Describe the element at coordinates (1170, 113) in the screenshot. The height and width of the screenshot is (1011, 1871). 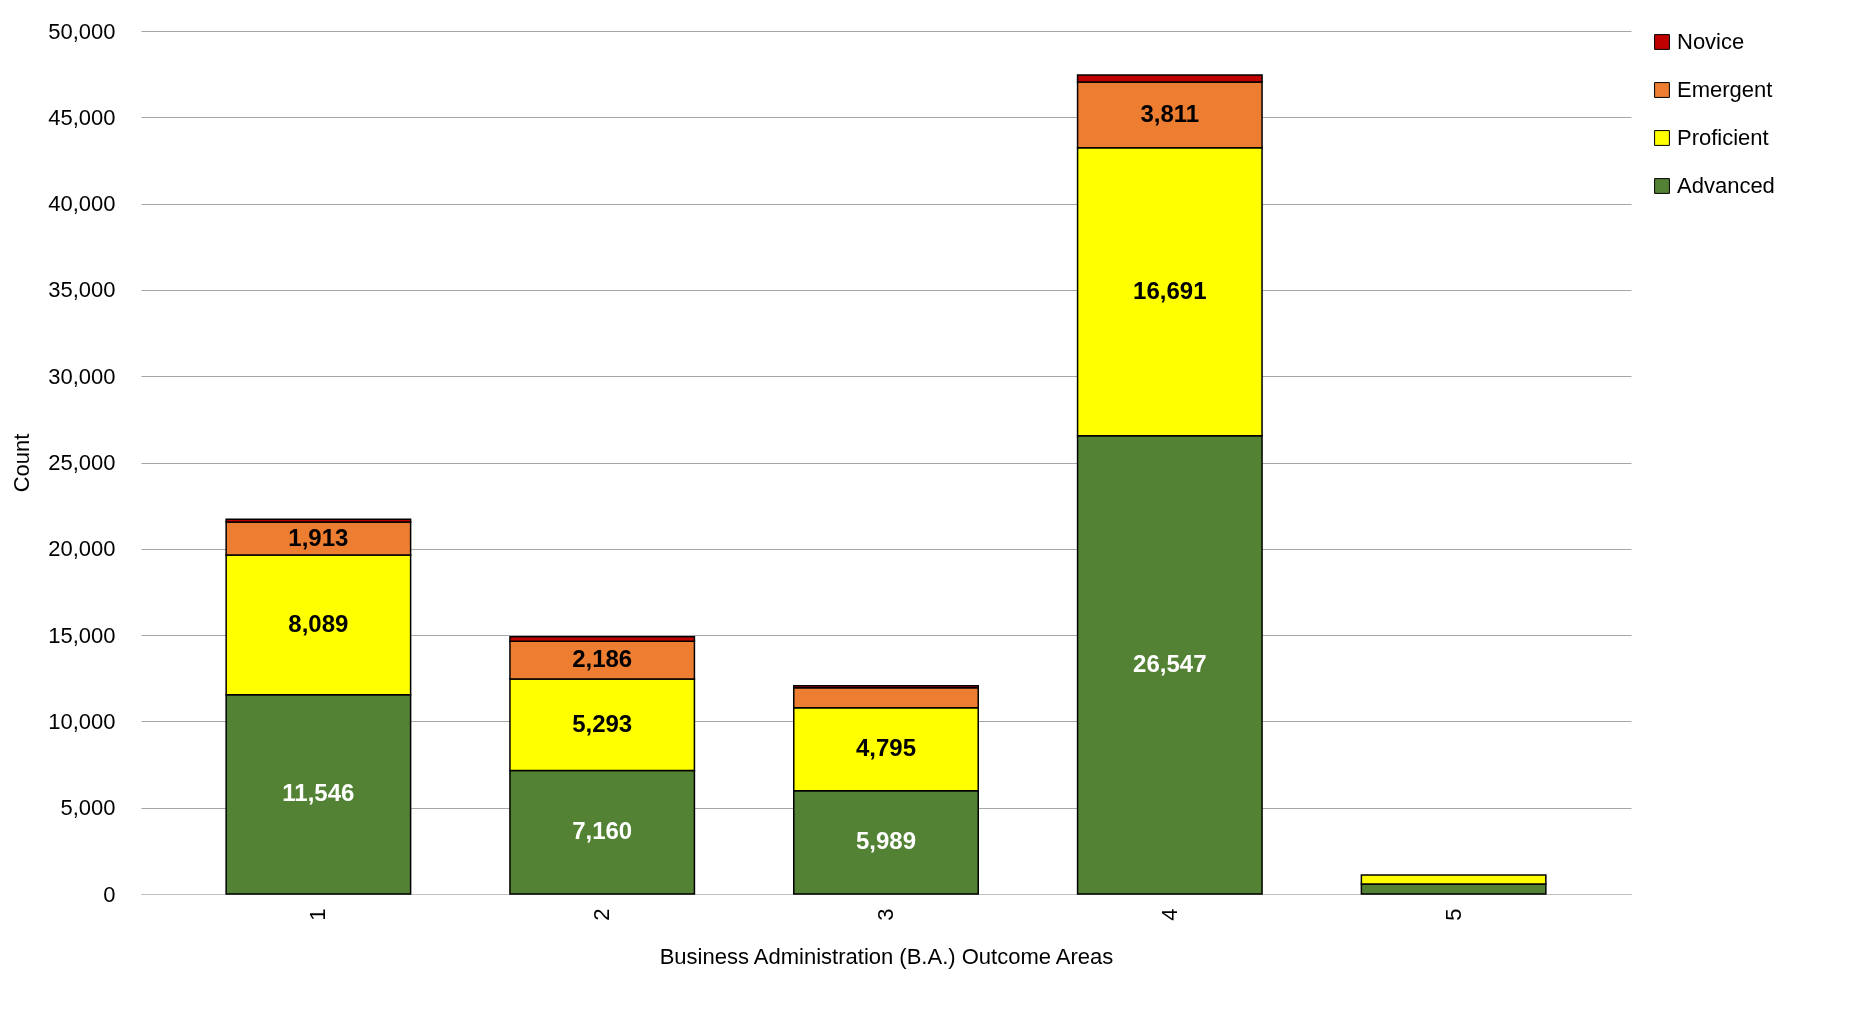
I see `data-label: 3,811` at that location.